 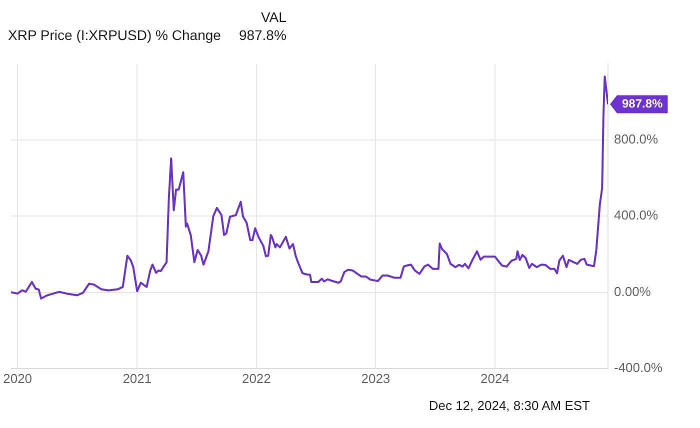 What do you see at coordinates (114, 35) in the screenshot?
I see `text: XRP Price (I:XRPUSD) % Change` at bounding box center [114, 35].